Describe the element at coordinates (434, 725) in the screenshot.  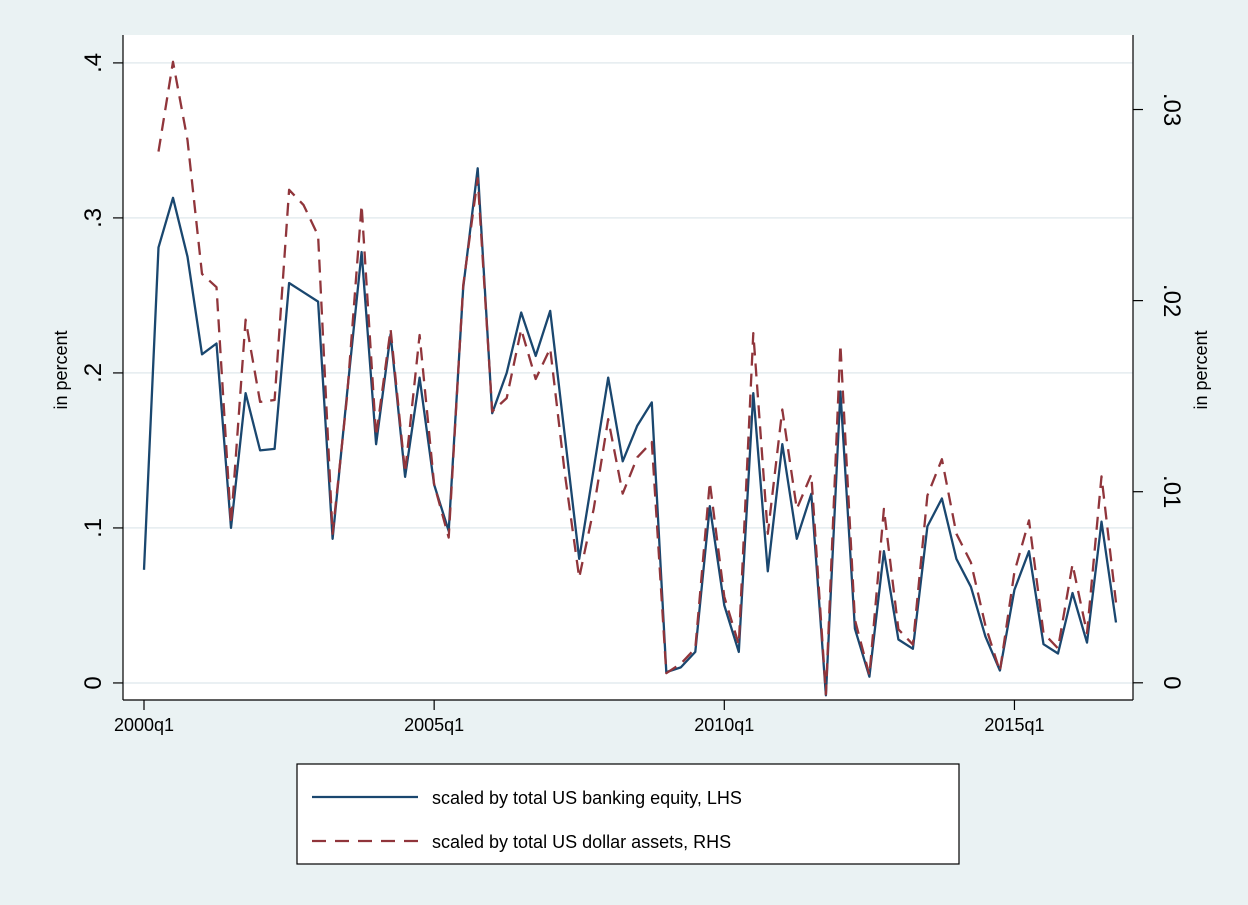
I see `x-tick-label: 2005q1` at that location.